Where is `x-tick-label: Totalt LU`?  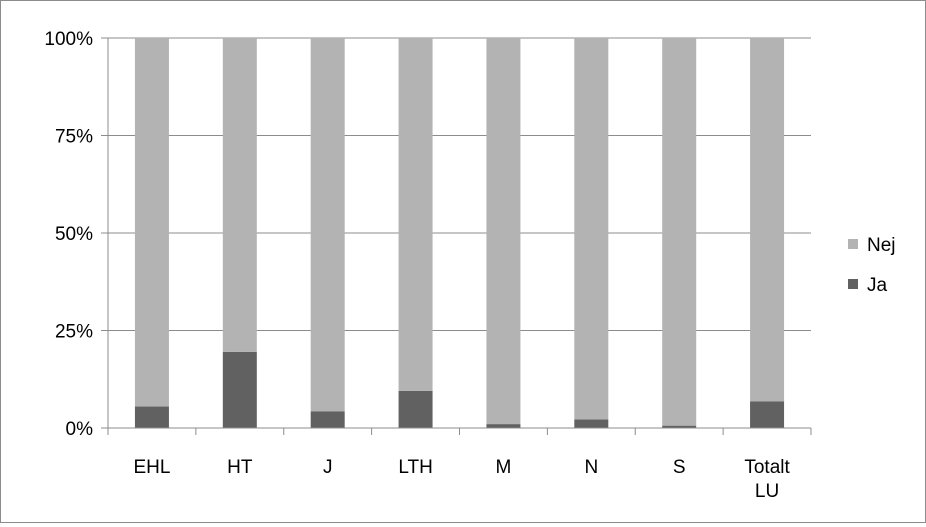 x-tick-label: Totalt LU is located at coordinates (767, 479).